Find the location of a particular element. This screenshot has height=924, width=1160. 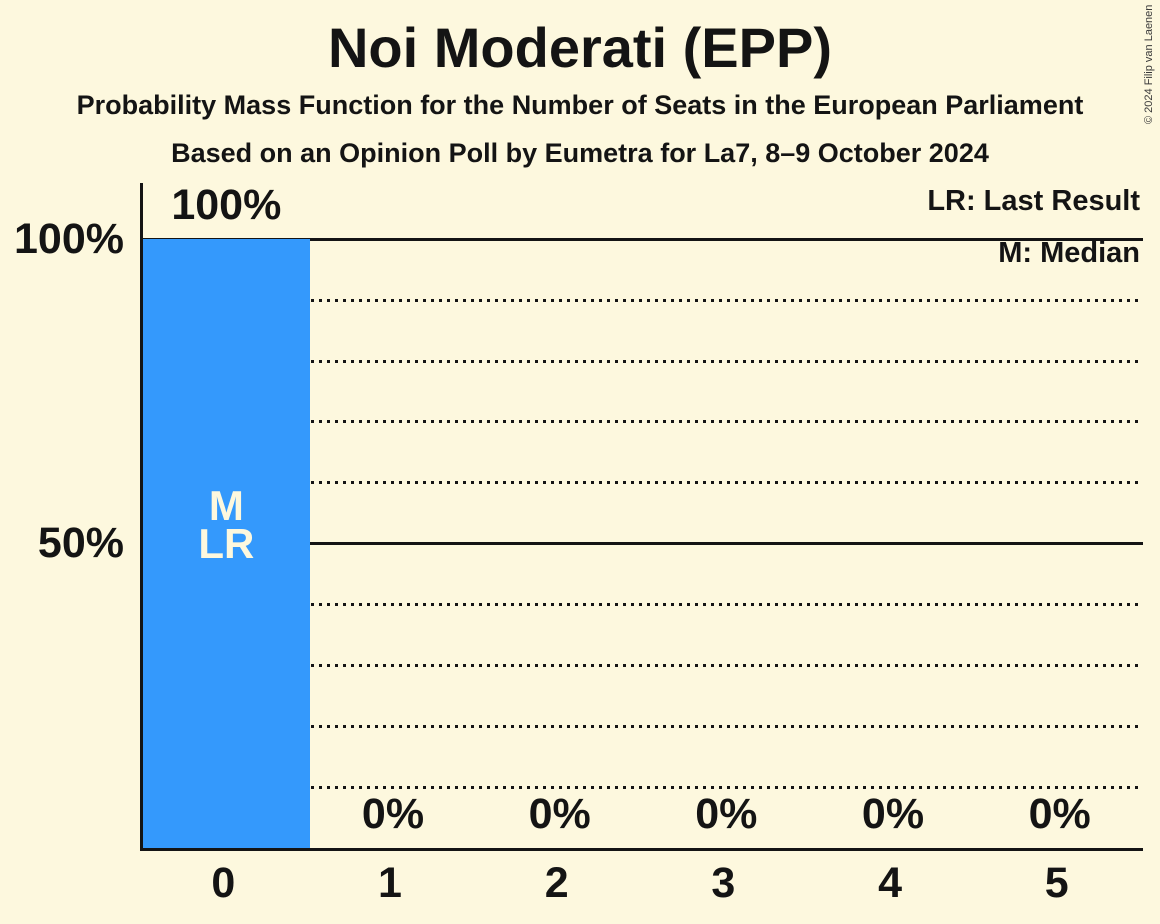

x-axis-tick-4: 4 is located at coordinates (890, 883).